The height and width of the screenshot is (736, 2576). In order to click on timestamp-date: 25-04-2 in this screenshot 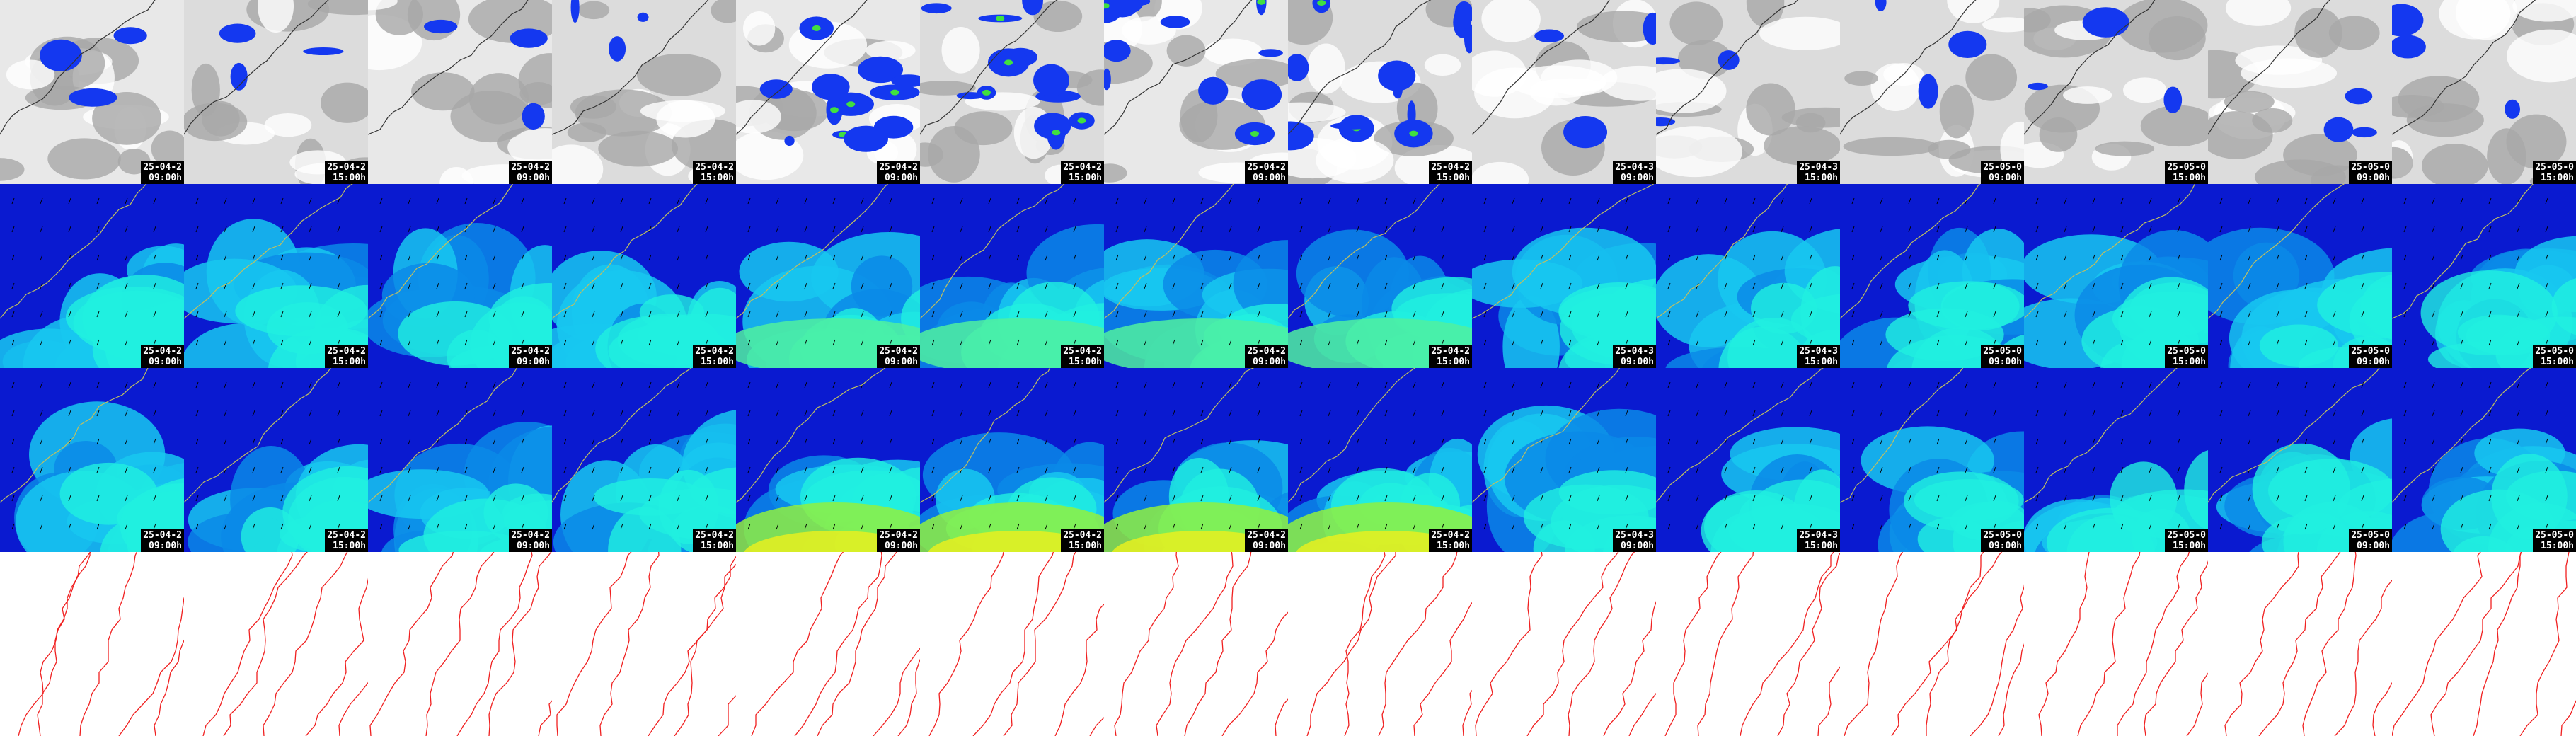, I will do `click(163, 167)`.